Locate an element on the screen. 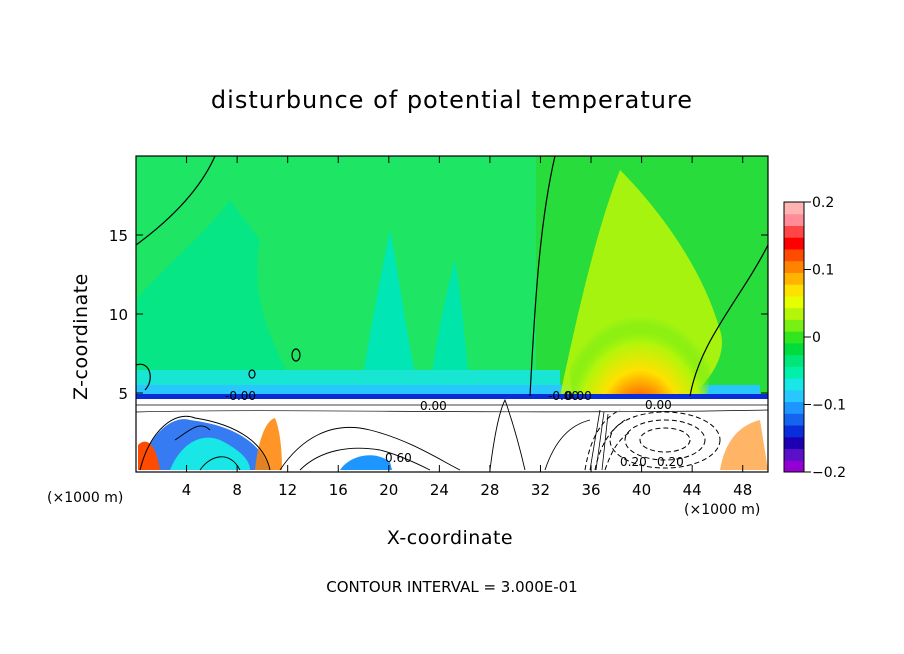 Image resolution: width=904 pixels, height=654 pixels. x-tick-label: 48 is located at coordinates (742, 490).